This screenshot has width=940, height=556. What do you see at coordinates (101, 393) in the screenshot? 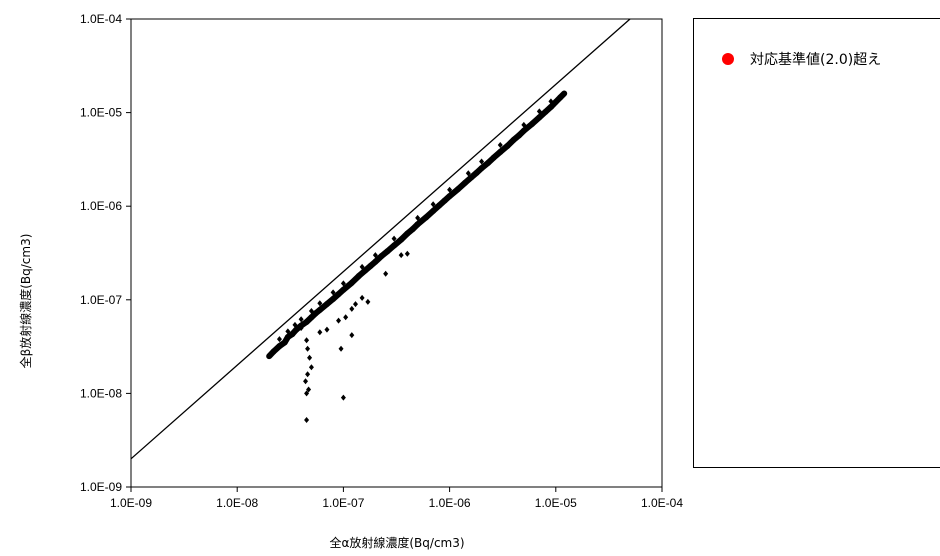
I see `y-tick-label: 1.0E-08` at bounding box center [101, 393].